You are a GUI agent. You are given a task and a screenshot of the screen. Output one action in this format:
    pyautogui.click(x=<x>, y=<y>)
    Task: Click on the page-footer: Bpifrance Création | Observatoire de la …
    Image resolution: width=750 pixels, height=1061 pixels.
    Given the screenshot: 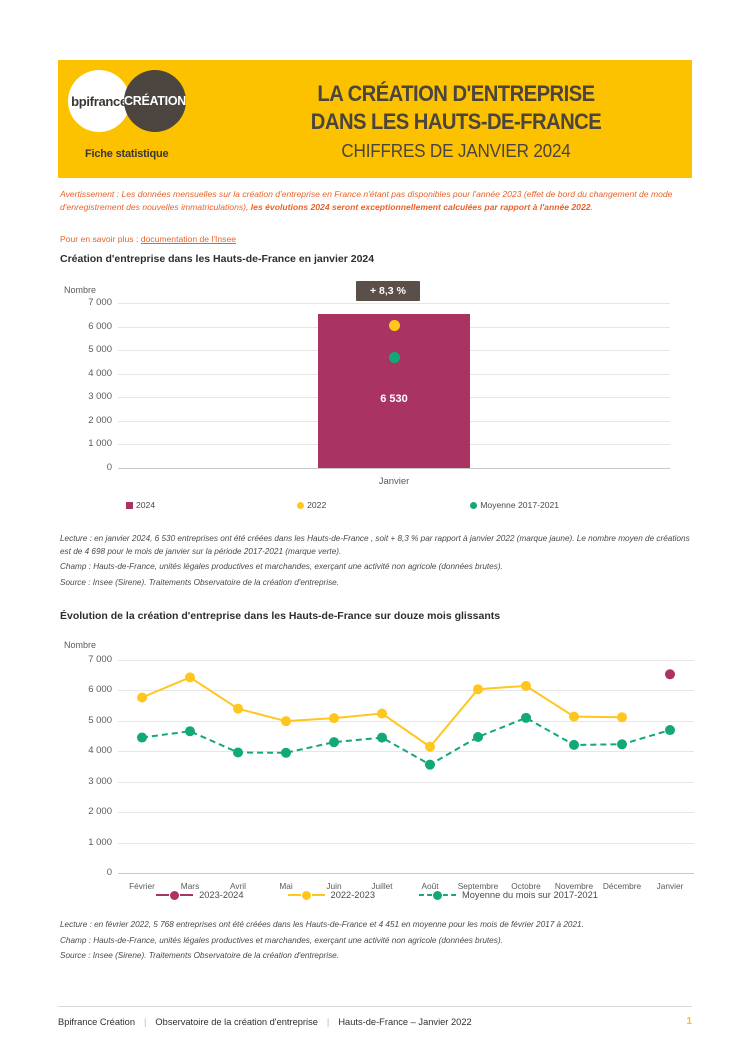 What is the action you would take?
    pyautogui.click(x=375, y=1016)
    